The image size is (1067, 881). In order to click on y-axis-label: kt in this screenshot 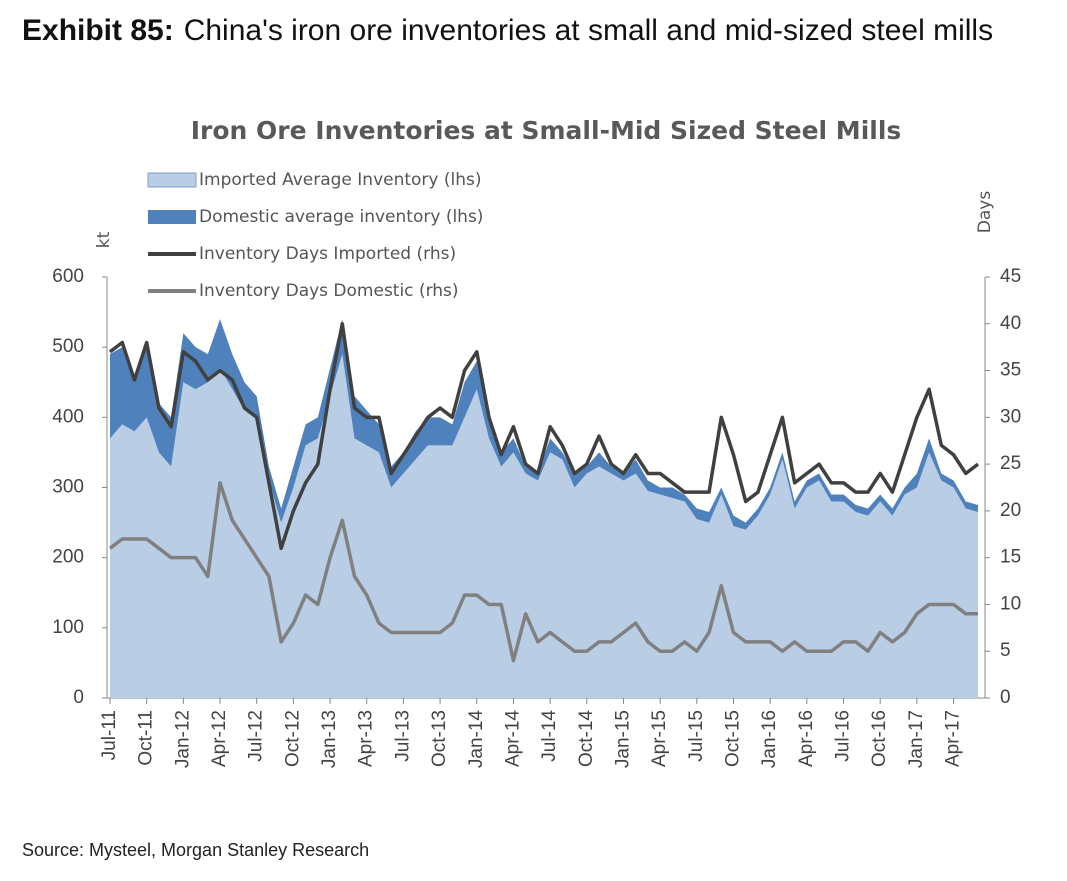, I will do `click(104, 239)`.